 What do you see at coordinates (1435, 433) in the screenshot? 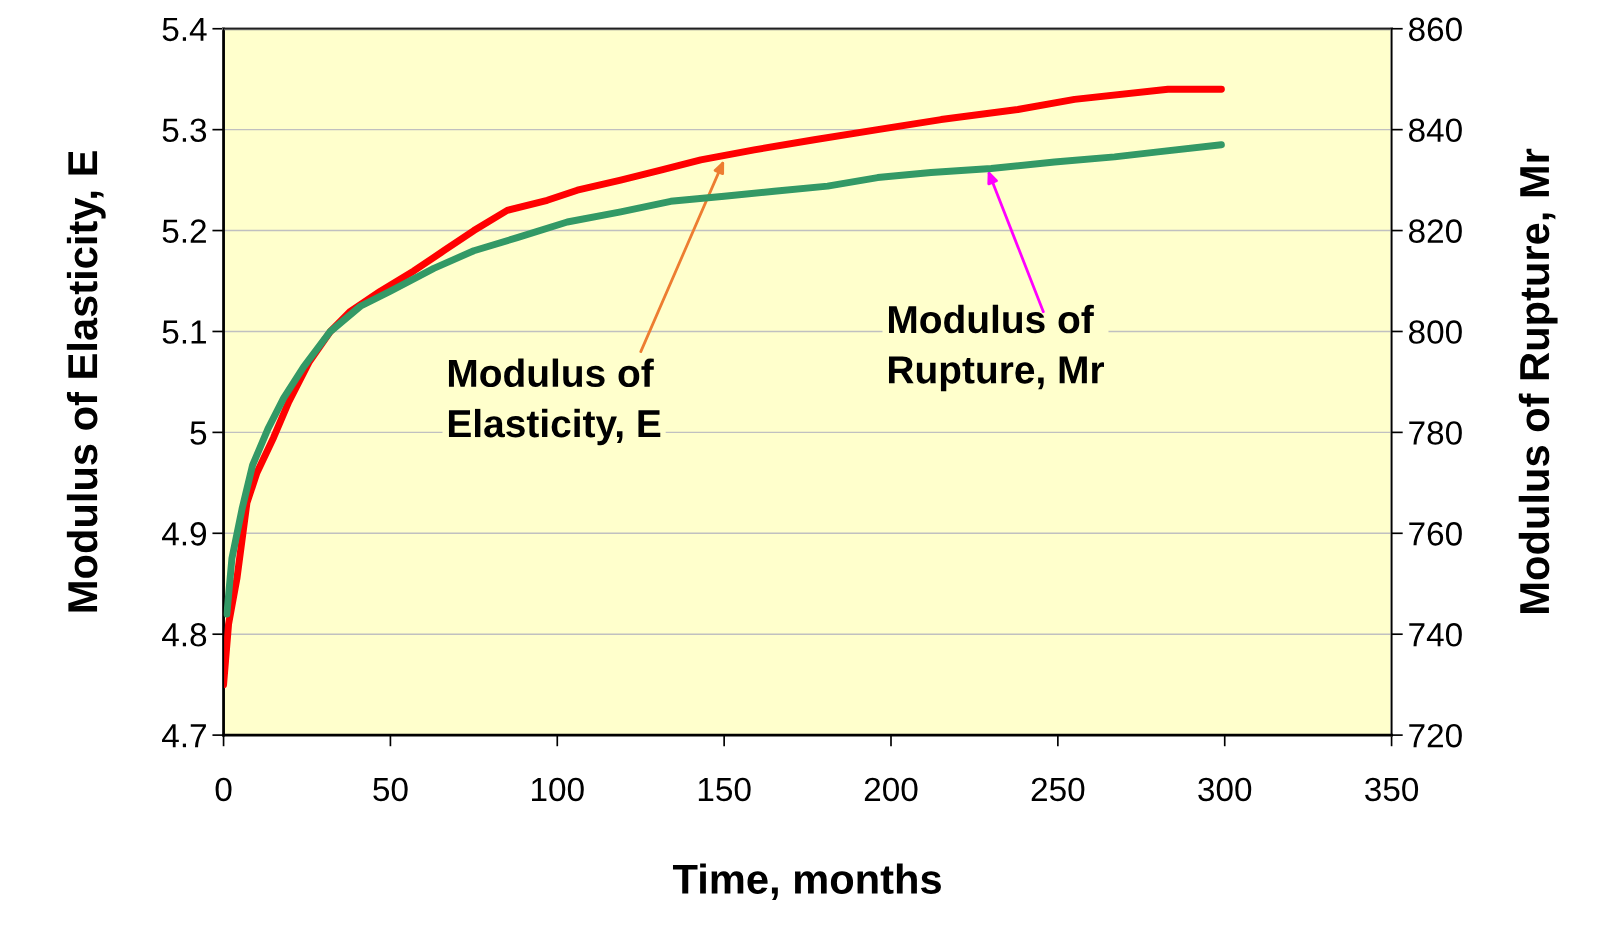
I see `y2-tick-label: 780` at bounding box center [1435, 433].